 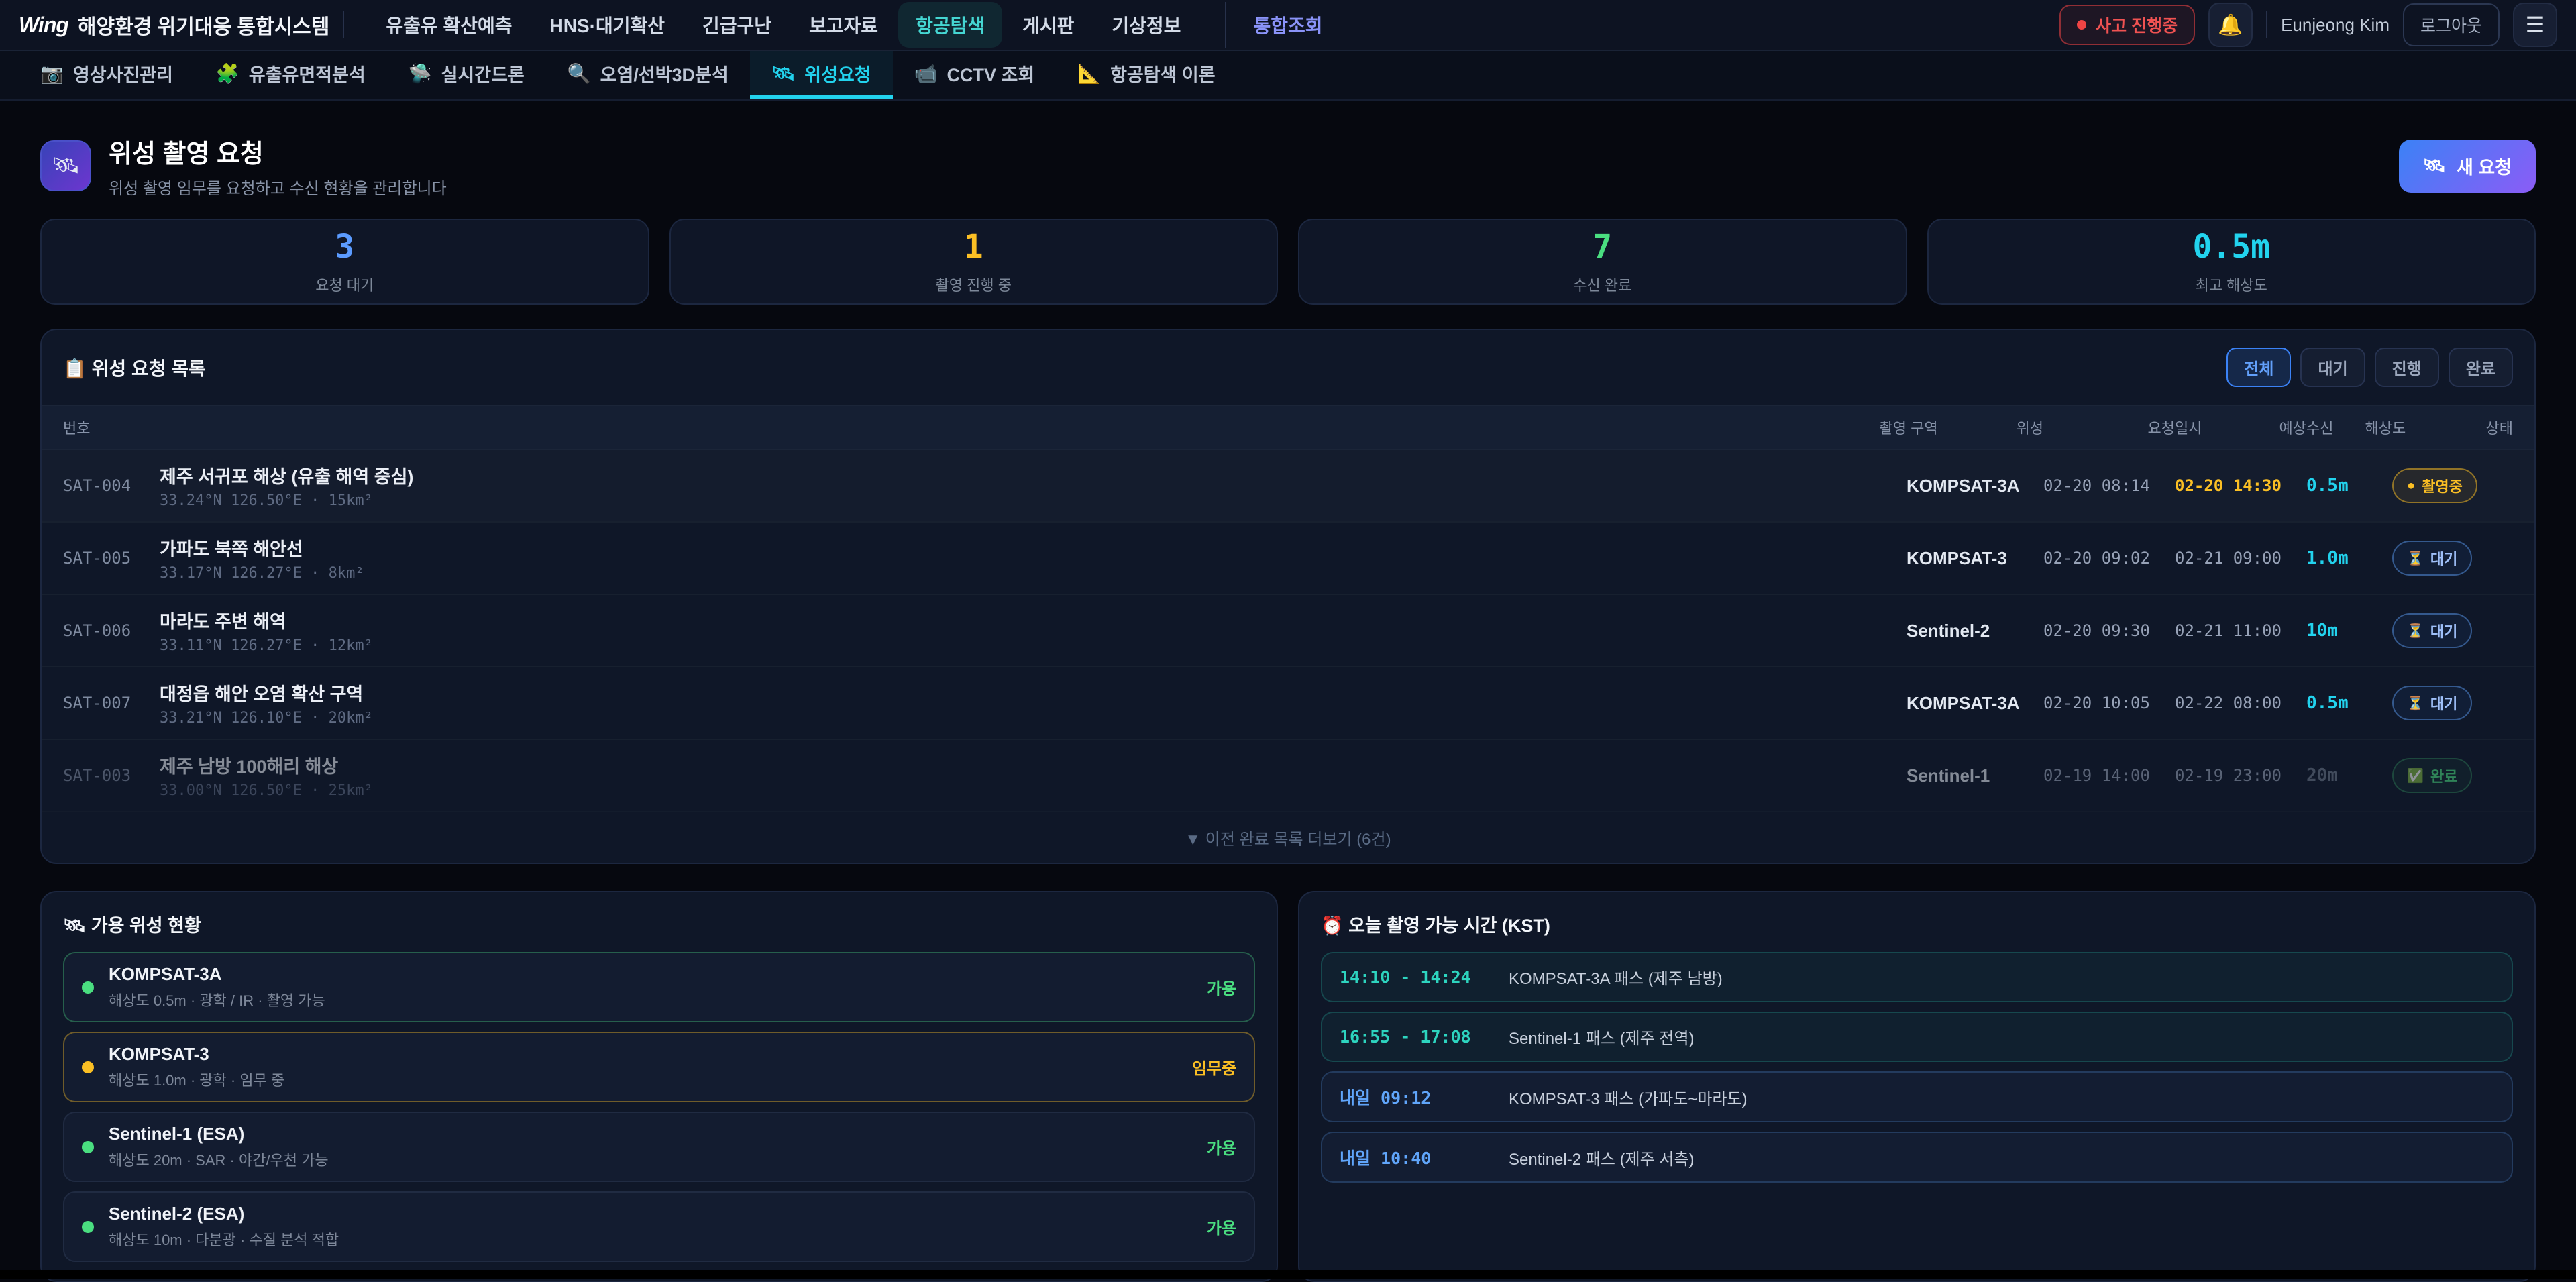 I want to click on page-header-text: 위성 촬영 요청 위성 촬영 임무를 요청하고 수신 현황을 관리합니다, so click(x=278, y=166).